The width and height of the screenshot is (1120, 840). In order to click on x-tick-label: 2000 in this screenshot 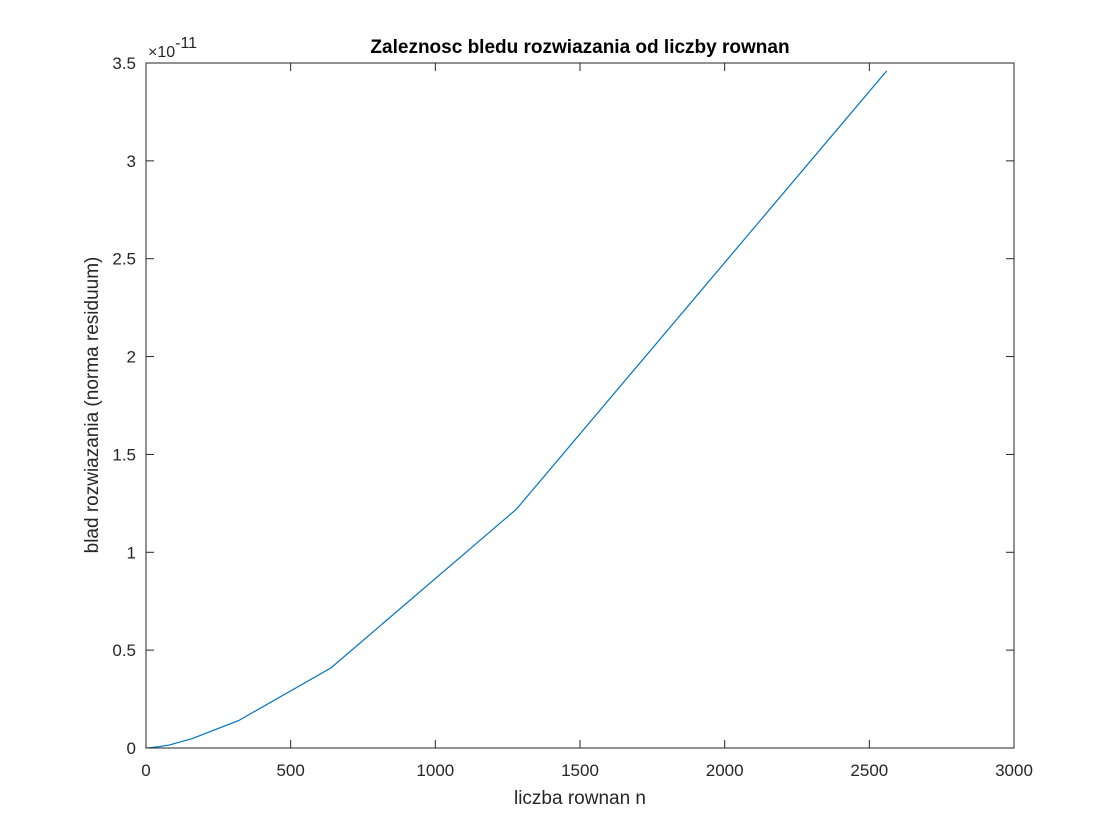, I will do `click(725, 770)`.